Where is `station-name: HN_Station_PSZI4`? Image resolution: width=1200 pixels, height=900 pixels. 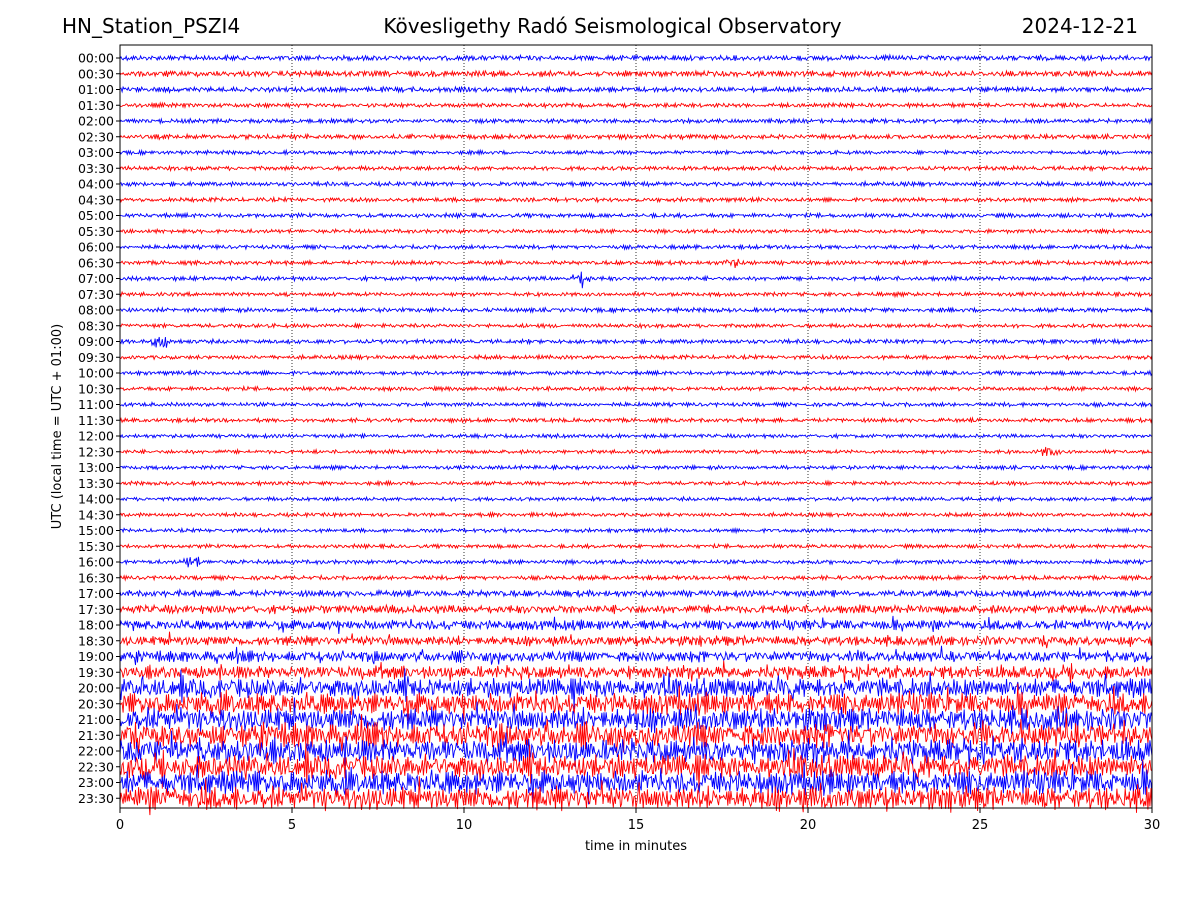
station-name: HN_Station_PSZI4 is located at coordinates (151, 26).